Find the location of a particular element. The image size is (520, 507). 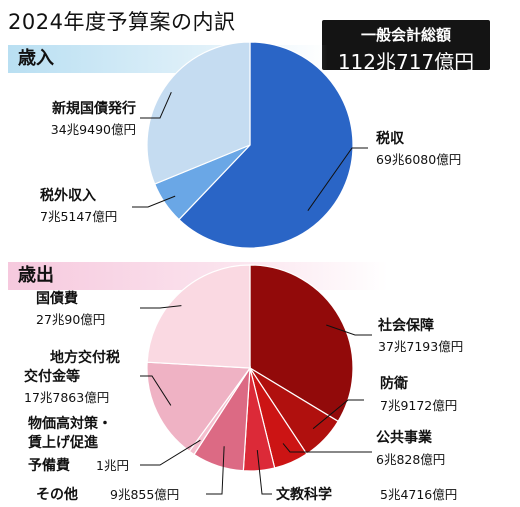

total-budget-value: 112兆717億円 is located at coordinates (406, 62).